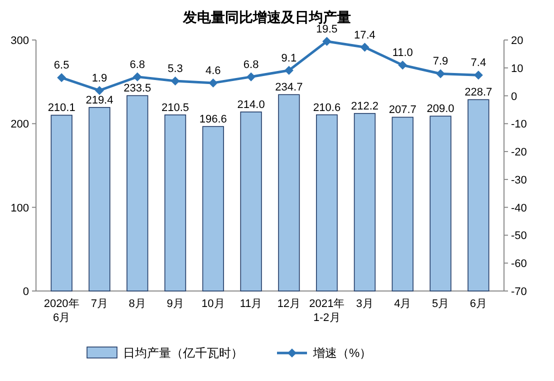 The image size is (554, 381). Describe the element at coordinates (100, 78) in the screenshot. I see `data-label: 1.9` at that location.